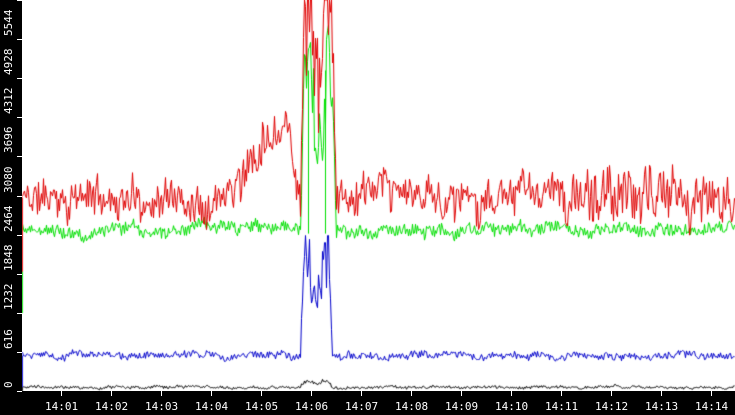  Describe the element at coordinates (462, 406) in the screenshot. I see `x-tick-label: 14:09` at that location.